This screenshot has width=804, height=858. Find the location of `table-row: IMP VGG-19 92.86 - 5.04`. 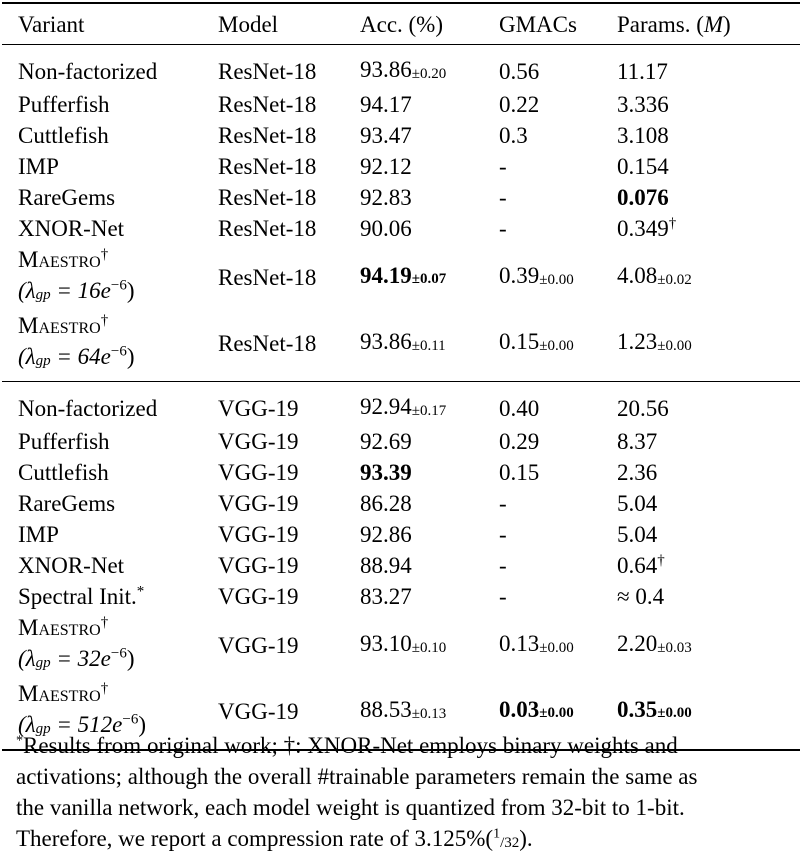

table-row: IMP VGG-19 92.86 - 5.04 is located at coordinates (338, 534).